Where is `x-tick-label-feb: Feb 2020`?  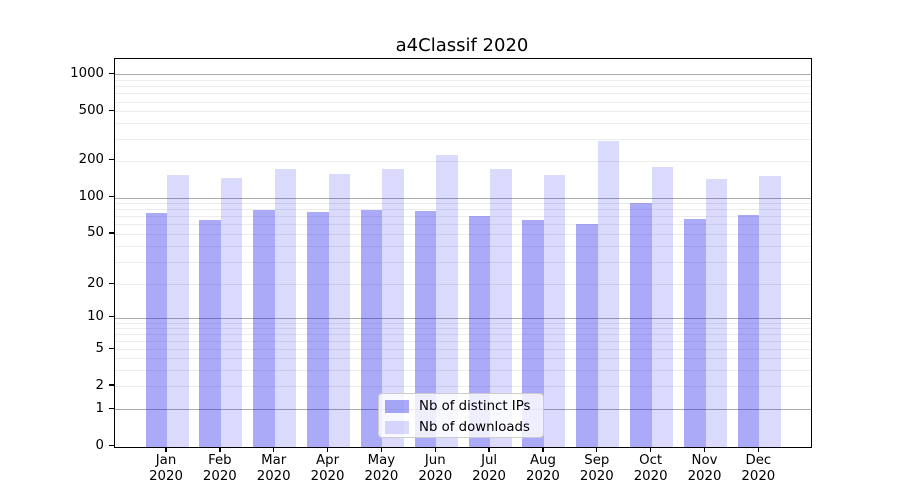 x-tick-label-feb: Feb 2020 is located at coordinates (220, 468).